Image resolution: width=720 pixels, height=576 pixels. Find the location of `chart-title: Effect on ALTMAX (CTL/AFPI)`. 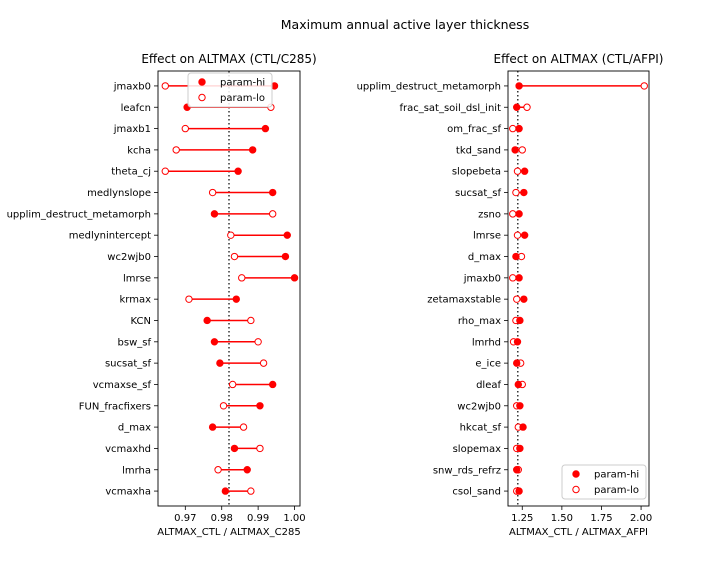

chart-title: Effect on ALTMAX (CTL/AFPI) is located at coordinates (579, 59).